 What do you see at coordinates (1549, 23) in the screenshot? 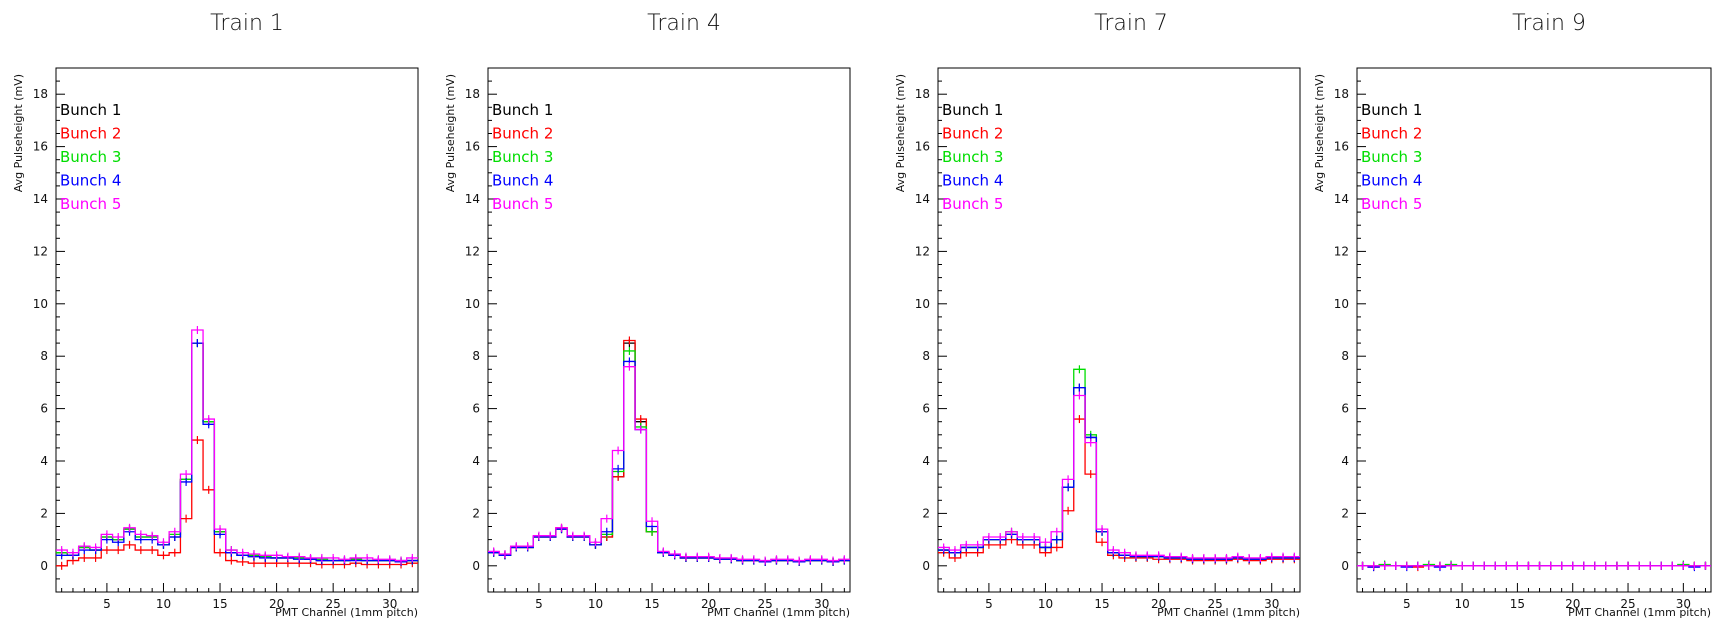
I see `chart-title: Train 9` at bounding box center [1549, 23].